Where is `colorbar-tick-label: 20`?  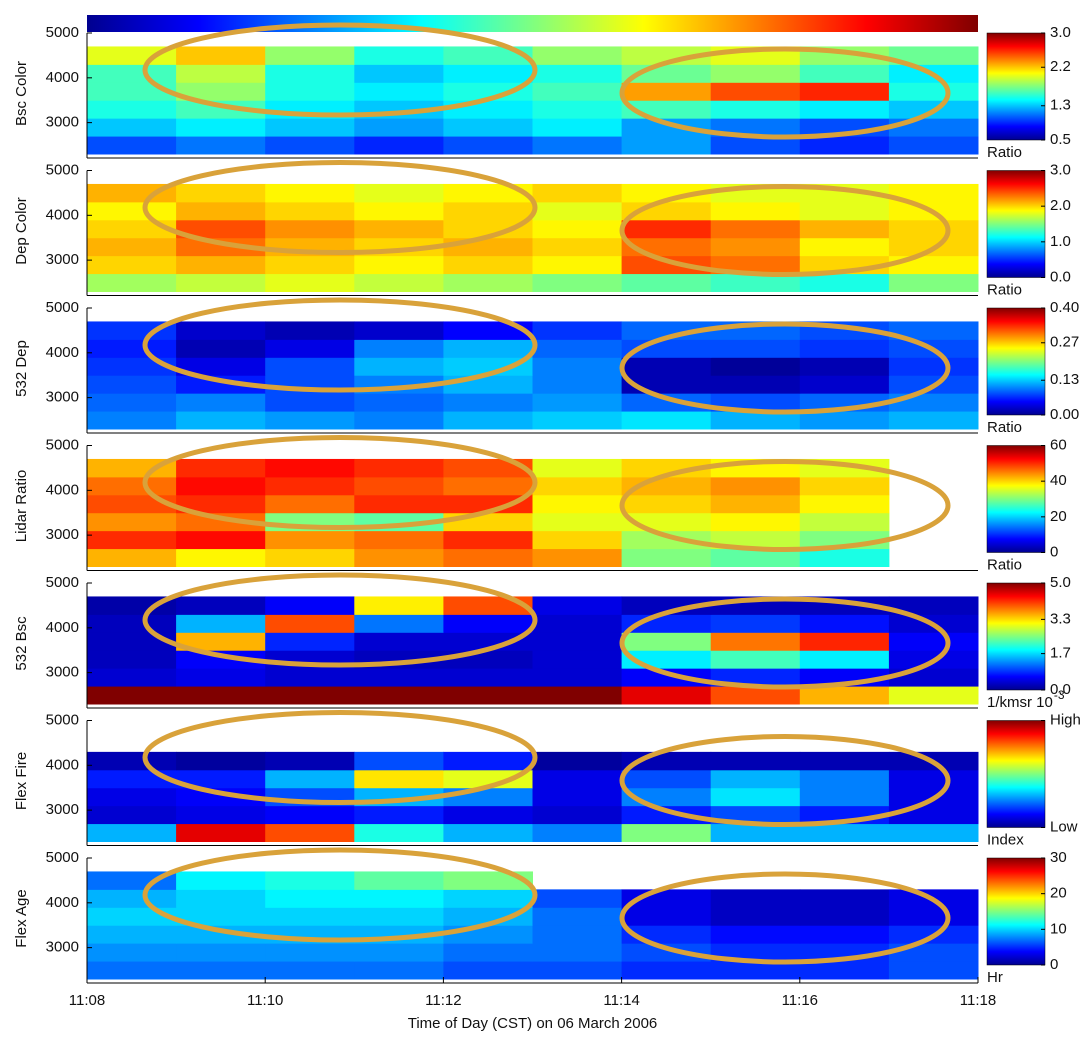 colorbar-tick-label: 20 is located at coordinates (1058, 893).